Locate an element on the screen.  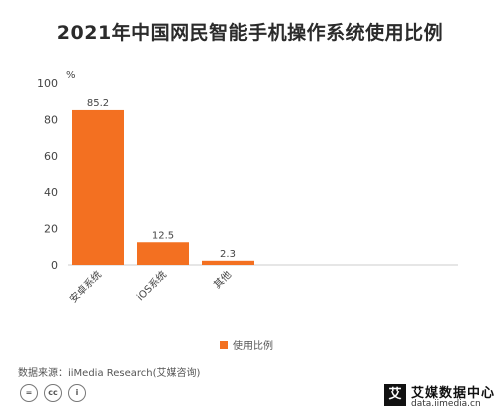
legend: 使用比例 is located at coordinates (246, 344).